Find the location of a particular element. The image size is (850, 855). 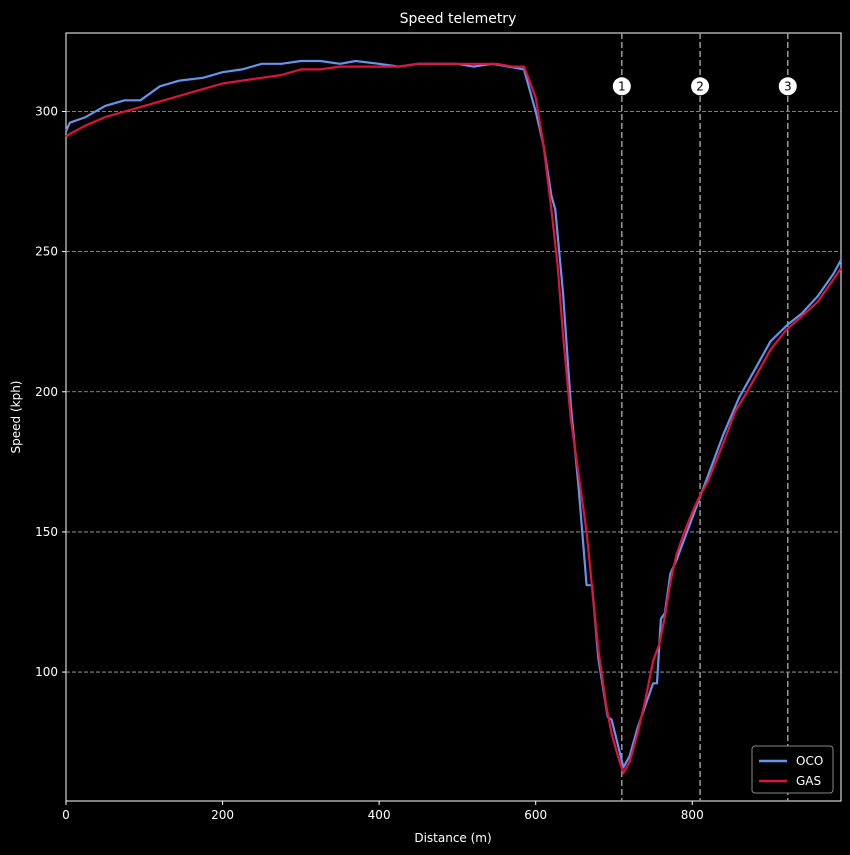

corner-marker-labels: 1 2 3 is located at coordinates (704, 86).